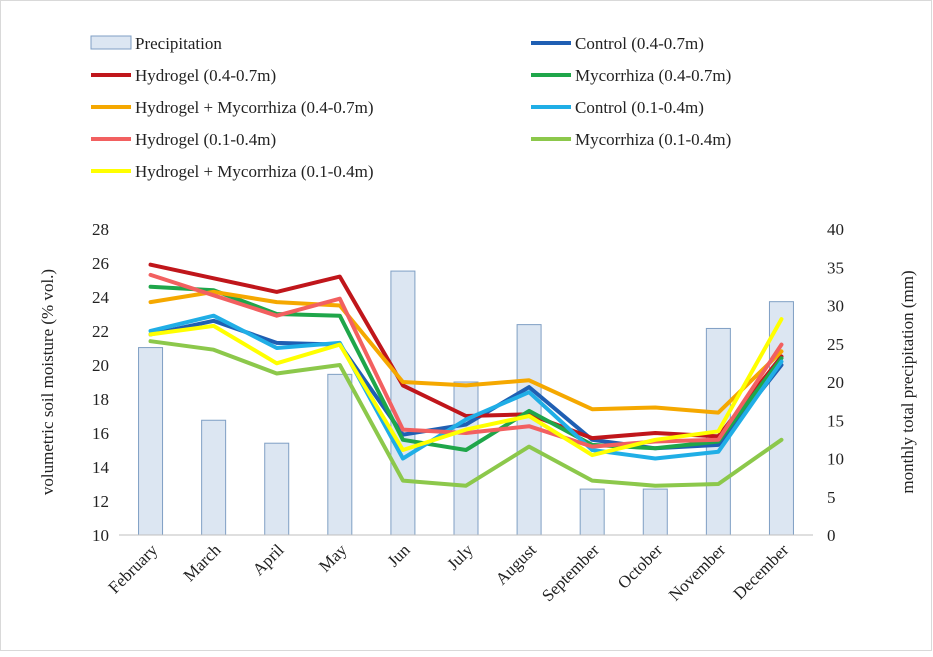  I want to click on y-tick-label: 28, so click(100, 229).